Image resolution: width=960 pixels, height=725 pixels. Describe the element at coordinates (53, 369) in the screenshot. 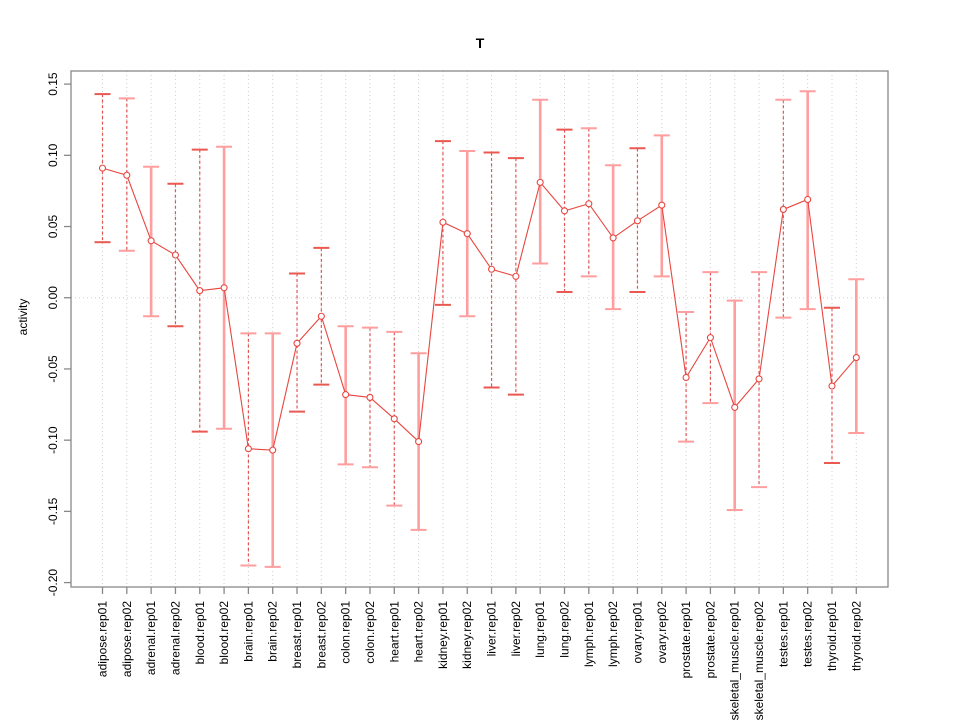

I see `y-tick-label: -0.05` at that location.